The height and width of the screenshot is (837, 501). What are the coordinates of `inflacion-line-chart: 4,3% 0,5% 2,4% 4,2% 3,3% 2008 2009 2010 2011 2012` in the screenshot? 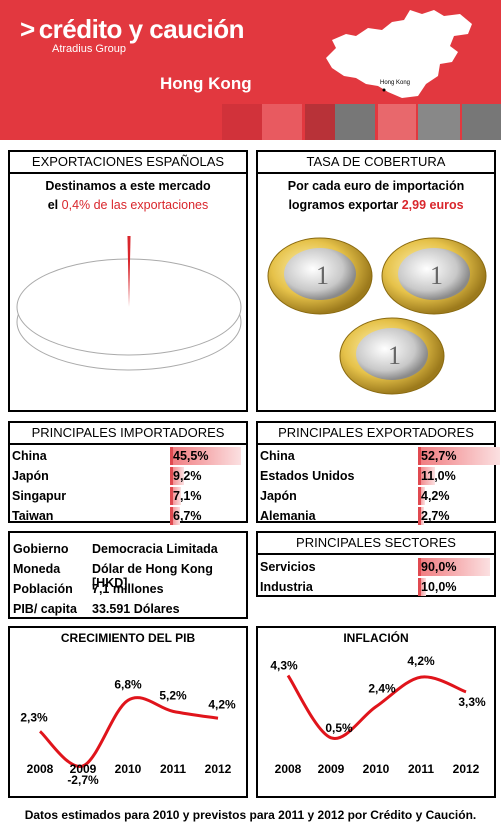 It's located at (378, 715).